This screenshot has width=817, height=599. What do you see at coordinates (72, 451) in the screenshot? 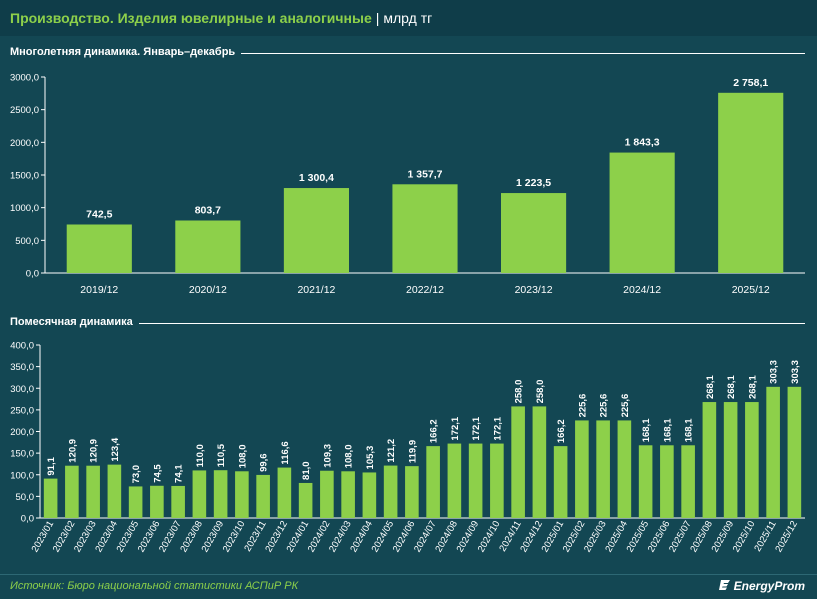
I see `data-label: 120,9` at bounding box center [72, 451].